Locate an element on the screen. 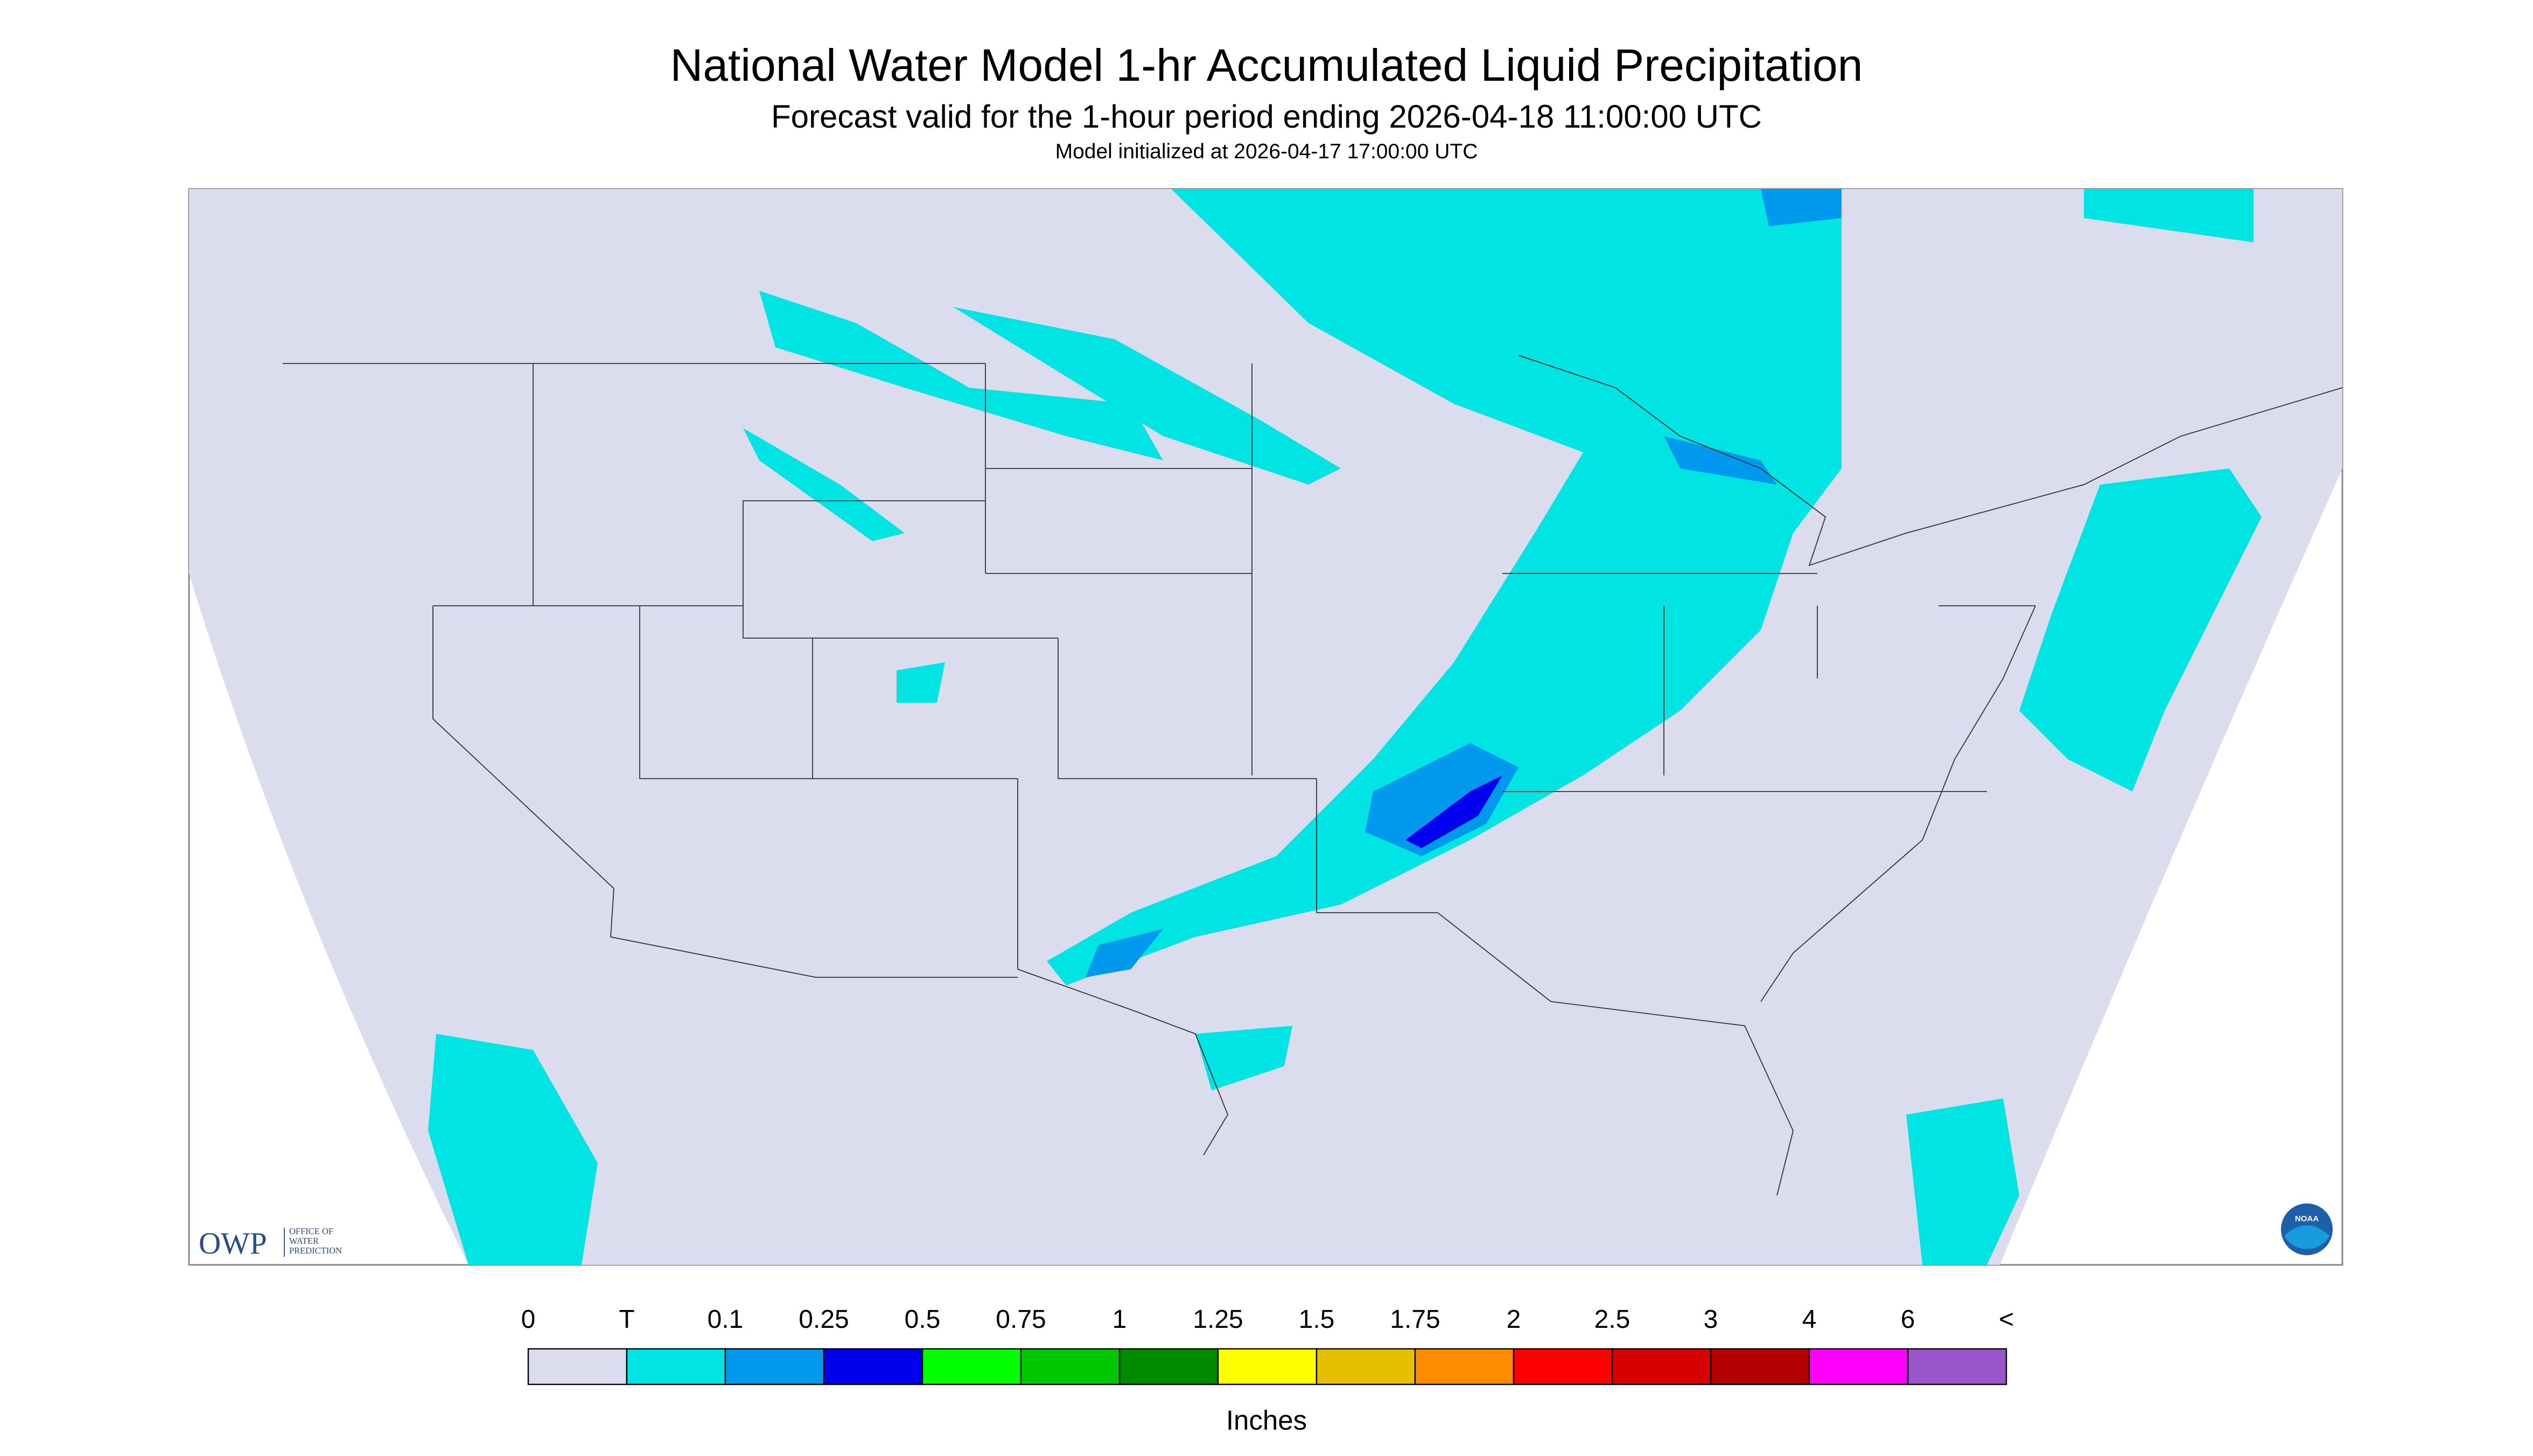  legend-label: 1.5 is located at coordinates (1317, 1319).